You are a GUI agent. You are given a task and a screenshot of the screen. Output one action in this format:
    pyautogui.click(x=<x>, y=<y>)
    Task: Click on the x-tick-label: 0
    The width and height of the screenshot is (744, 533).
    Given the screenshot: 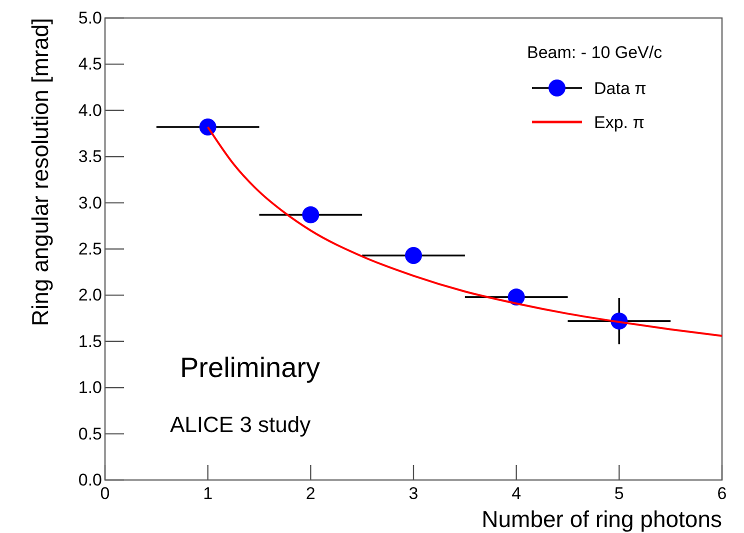 What is the action you would take?
    pyautogui.click(x=105, y=493)
    